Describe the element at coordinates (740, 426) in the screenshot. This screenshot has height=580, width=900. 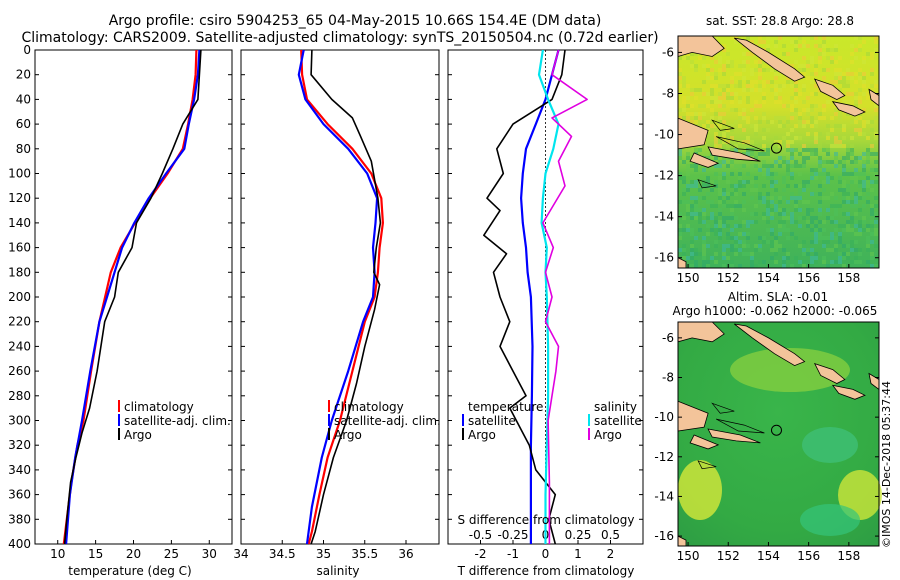
I see `reef-outline` at that location.